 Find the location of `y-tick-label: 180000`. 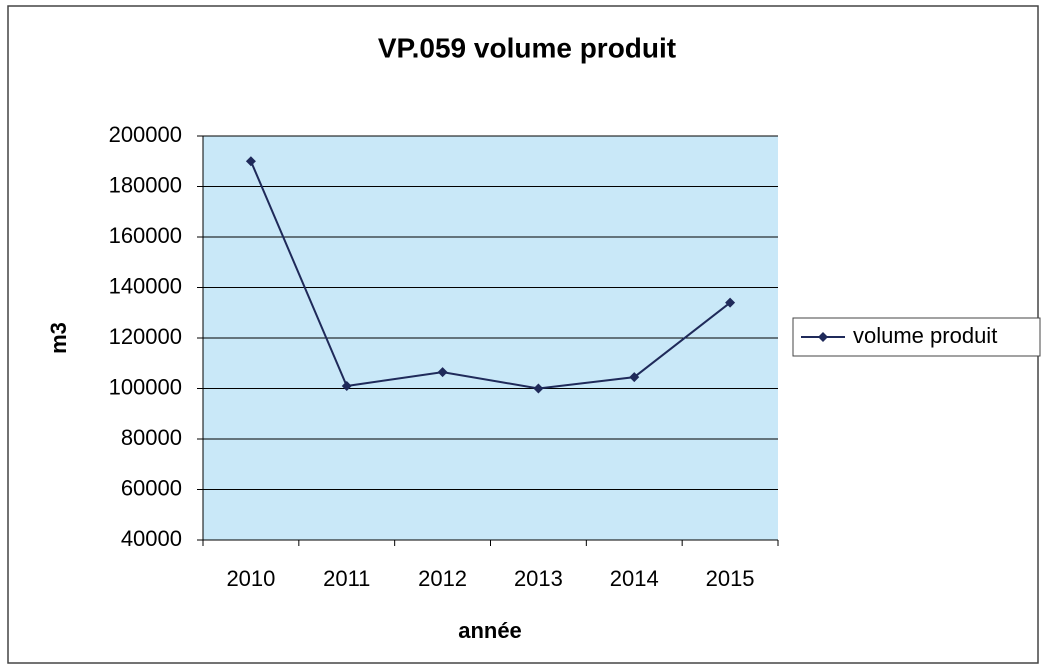

y-tick-label: 180000 is located at coordinates (145, 184).